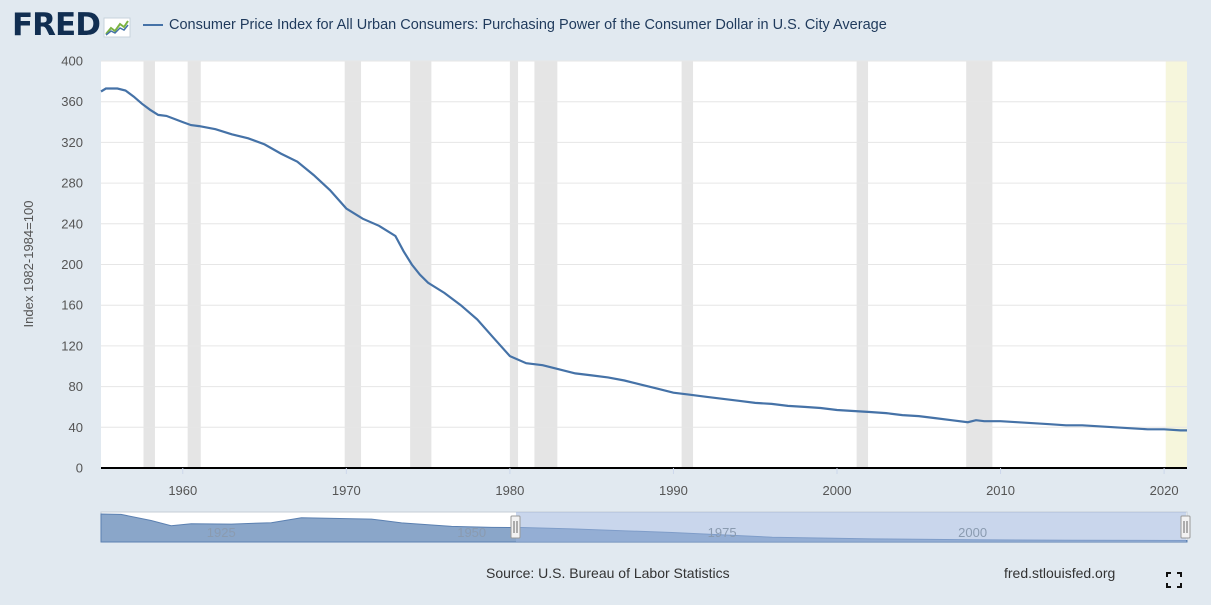 The height and width of the screenshot is (605, 1211). What do you see at coordinates (346, 490) in the screenshot?
I see `x-tick-label: 1970` at bounding box center [346, 490].